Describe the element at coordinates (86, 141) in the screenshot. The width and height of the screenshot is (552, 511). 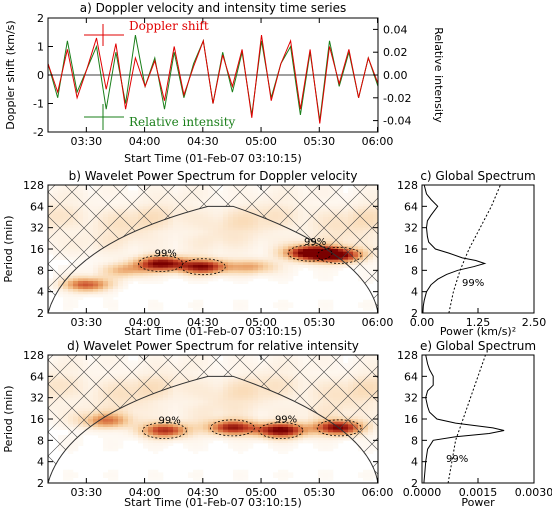
I see `a-x-tick-label: 03:30` at that location.